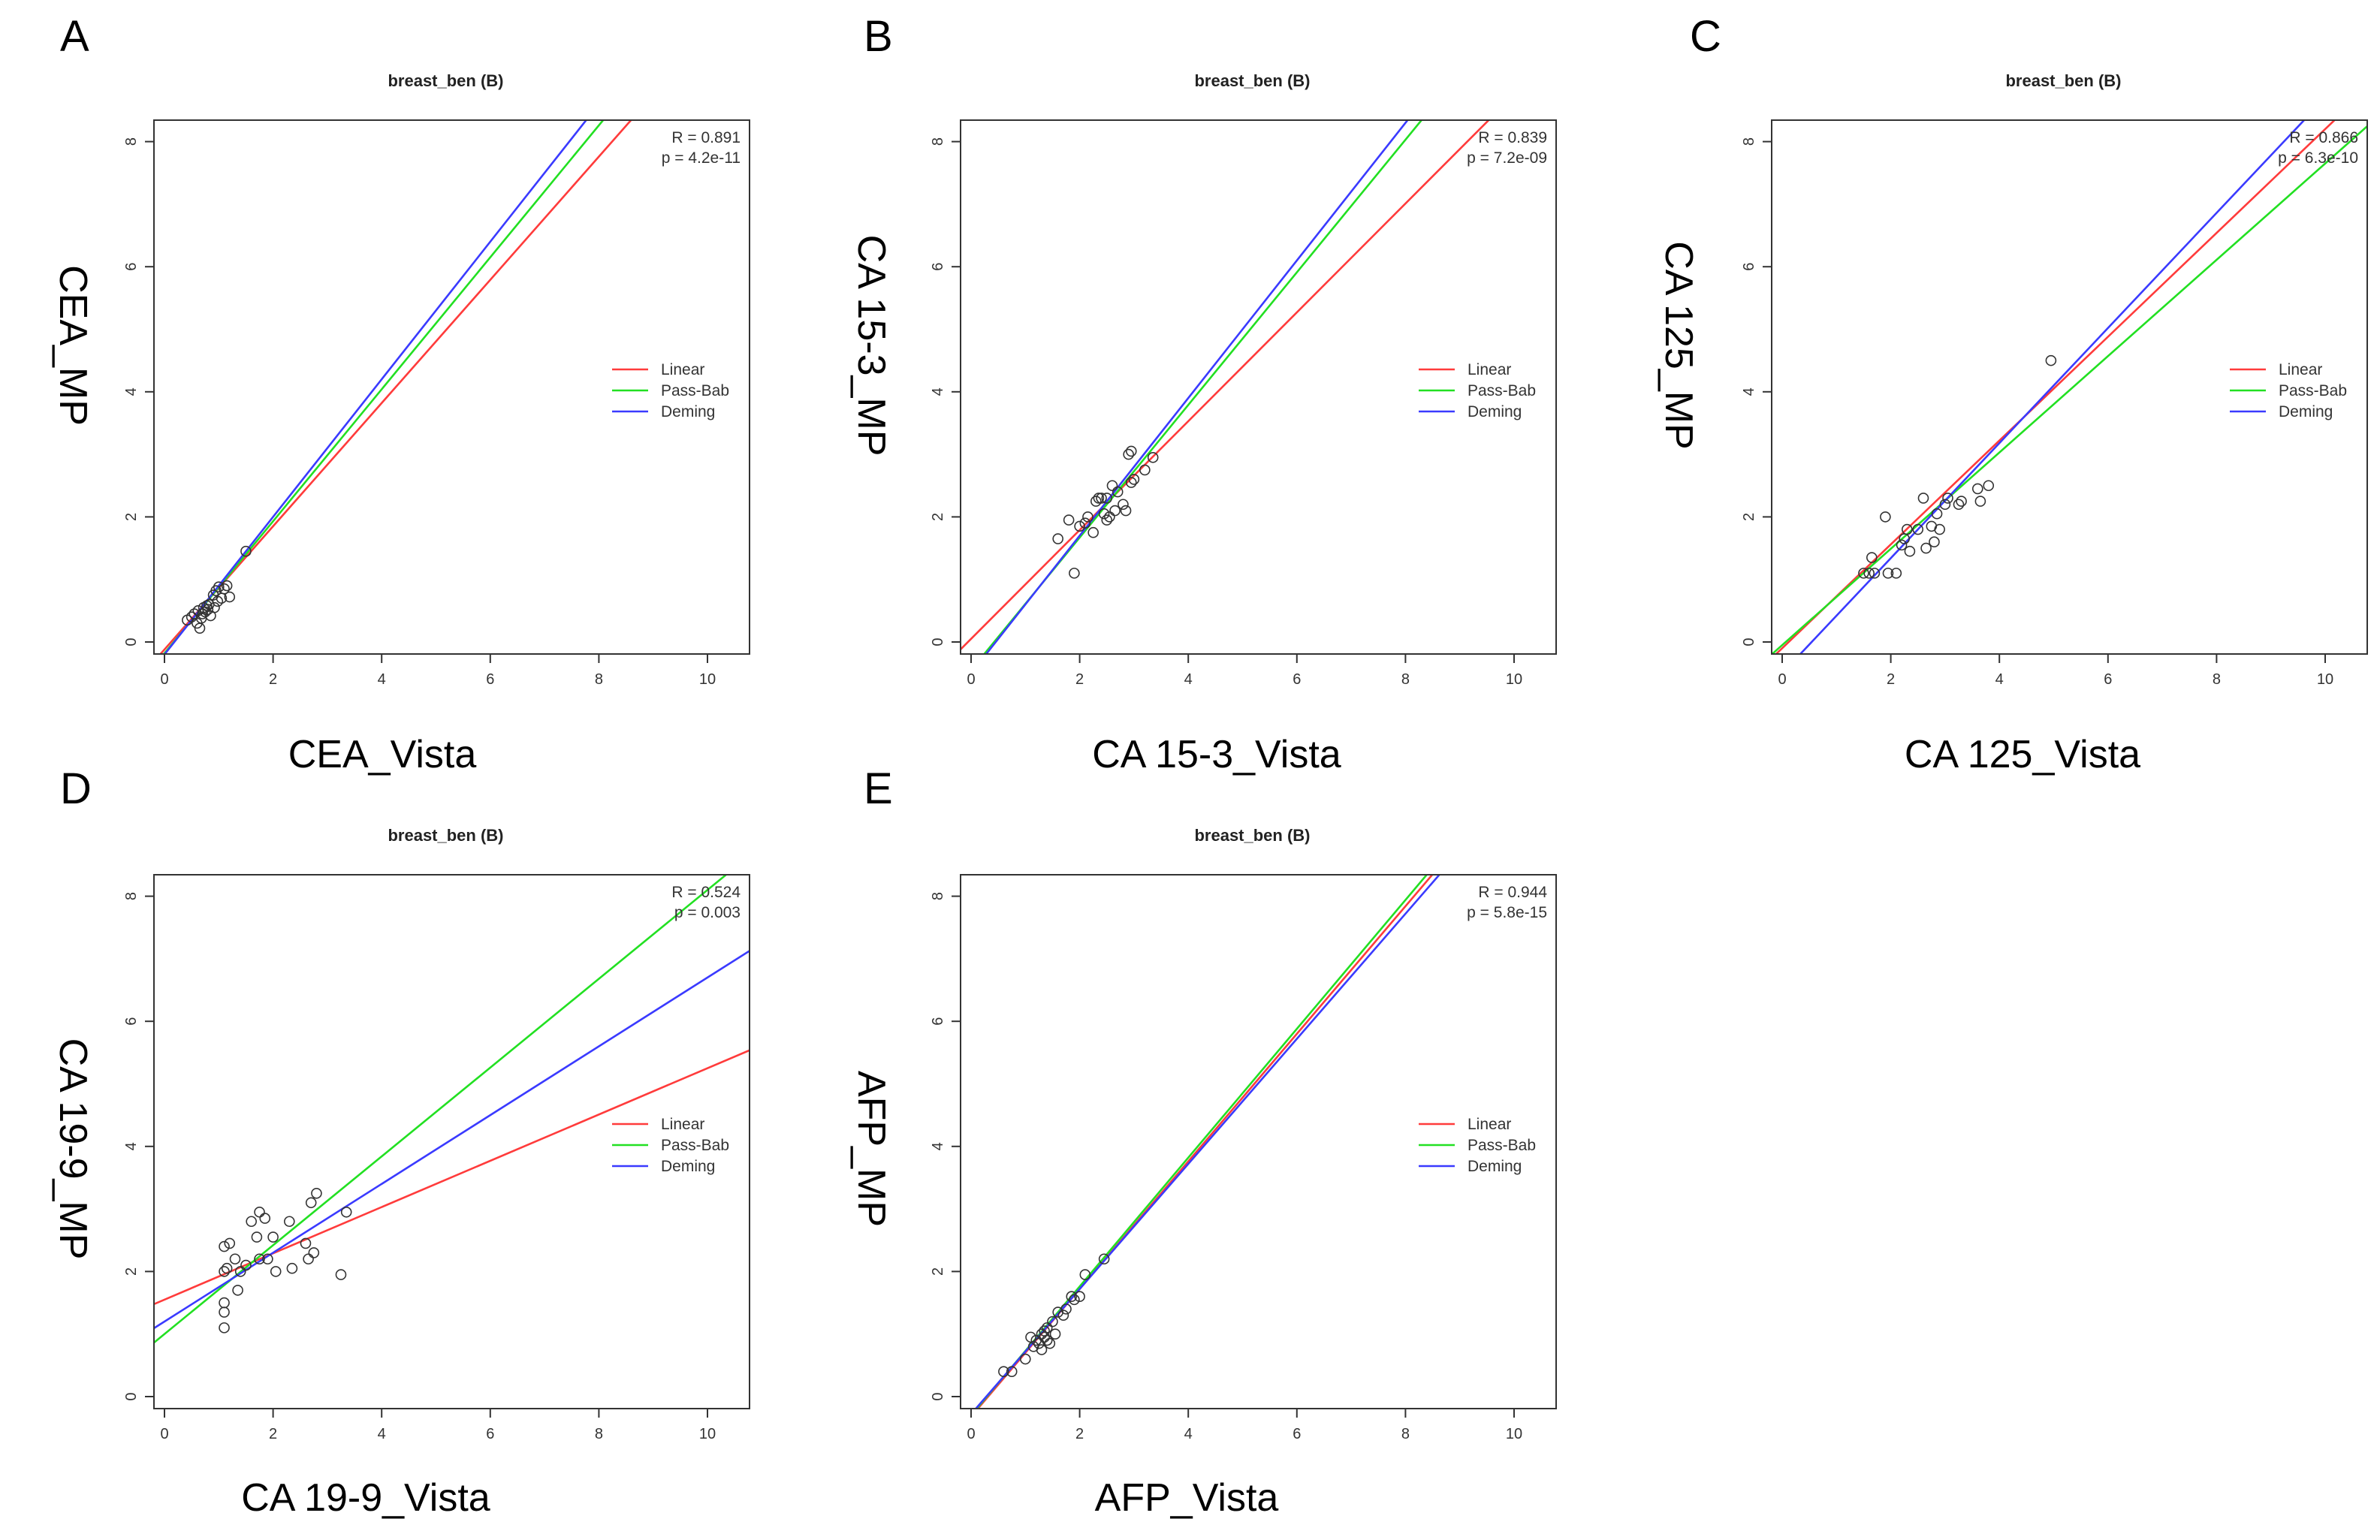 The image size is (2380, 1540). I want to click on x-tick-label: 2, so click(1891, 679).